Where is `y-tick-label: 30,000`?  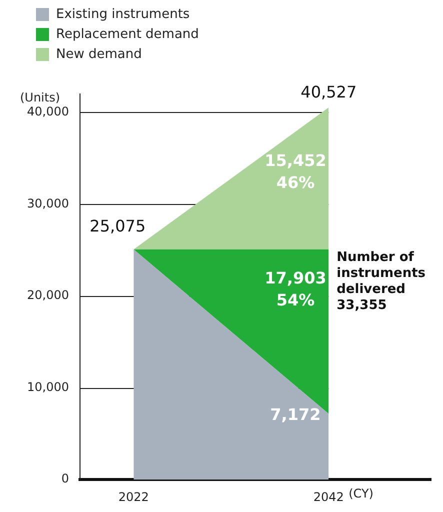
y-tick-label: 30,000 is located at coordinates (48, 203).